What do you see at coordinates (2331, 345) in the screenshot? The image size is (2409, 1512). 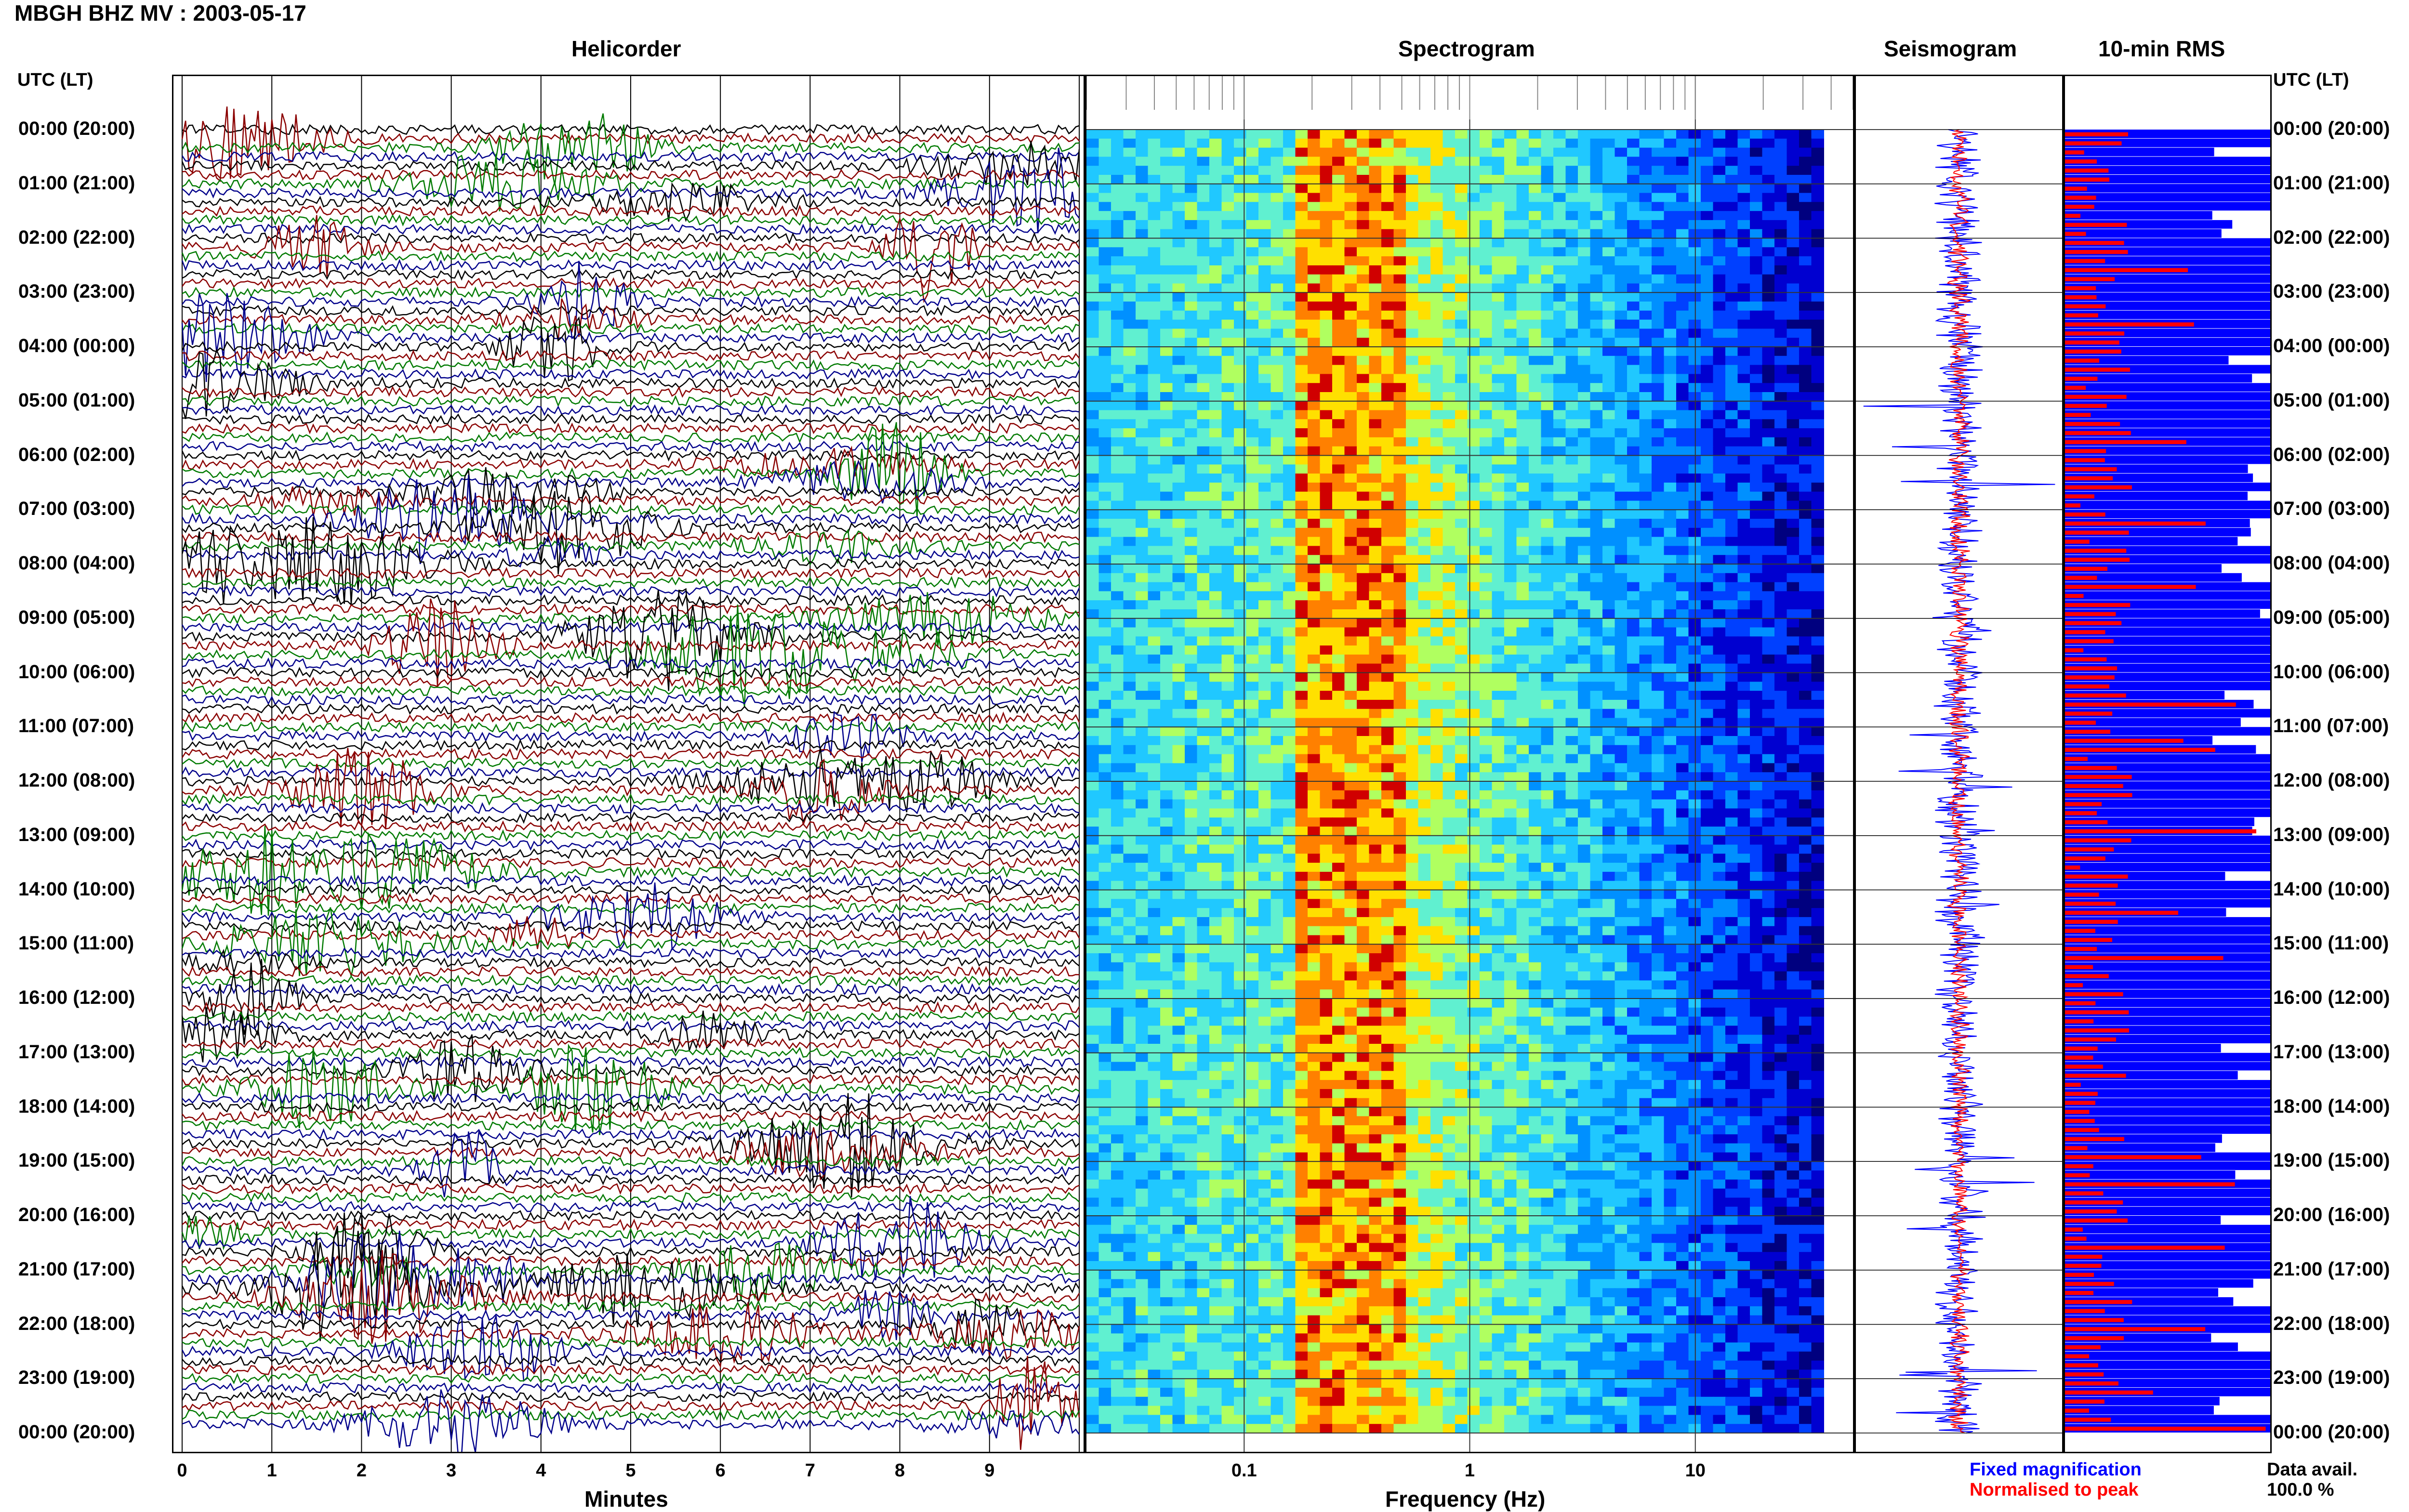 I see `time-label-right: 04:00 (00:00)` at bounding box center [2331, 345].